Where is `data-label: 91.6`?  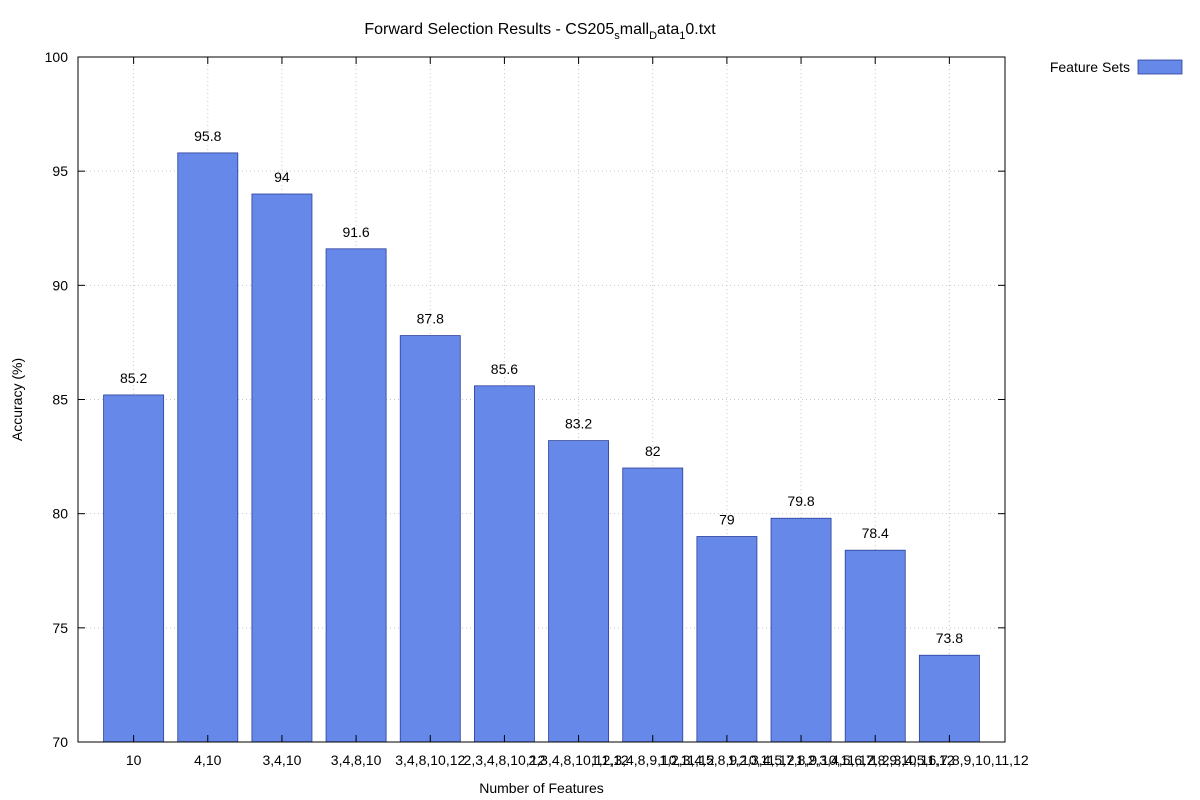 data-label: 91.6 is located at coordinates (355, 232).